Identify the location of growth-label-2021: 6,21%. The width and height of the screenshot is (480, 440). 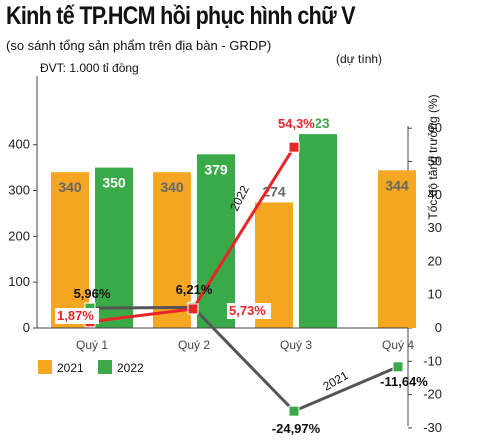
(194, 289).